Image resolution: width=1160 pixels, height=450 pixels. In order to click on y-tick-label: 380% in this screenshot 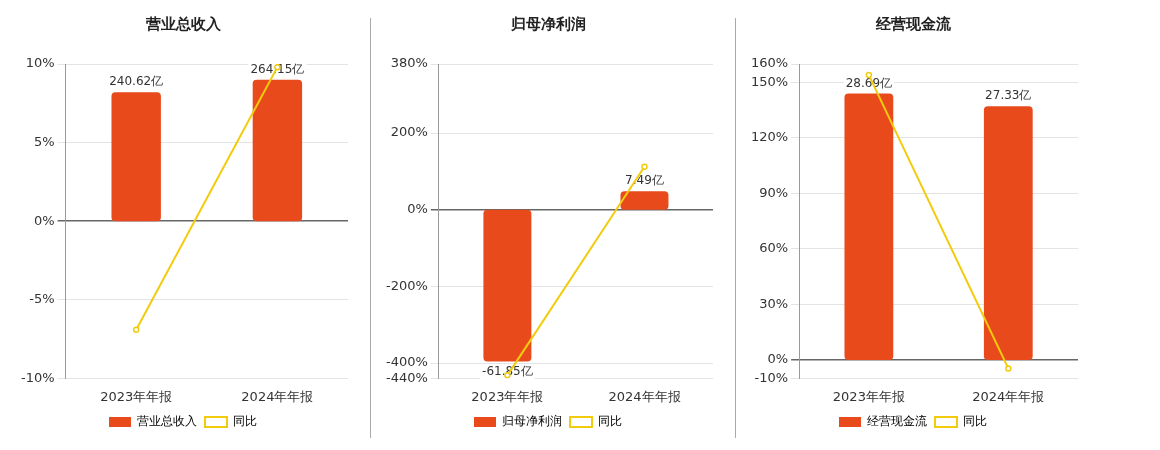, I will do `click(409, 63)`.